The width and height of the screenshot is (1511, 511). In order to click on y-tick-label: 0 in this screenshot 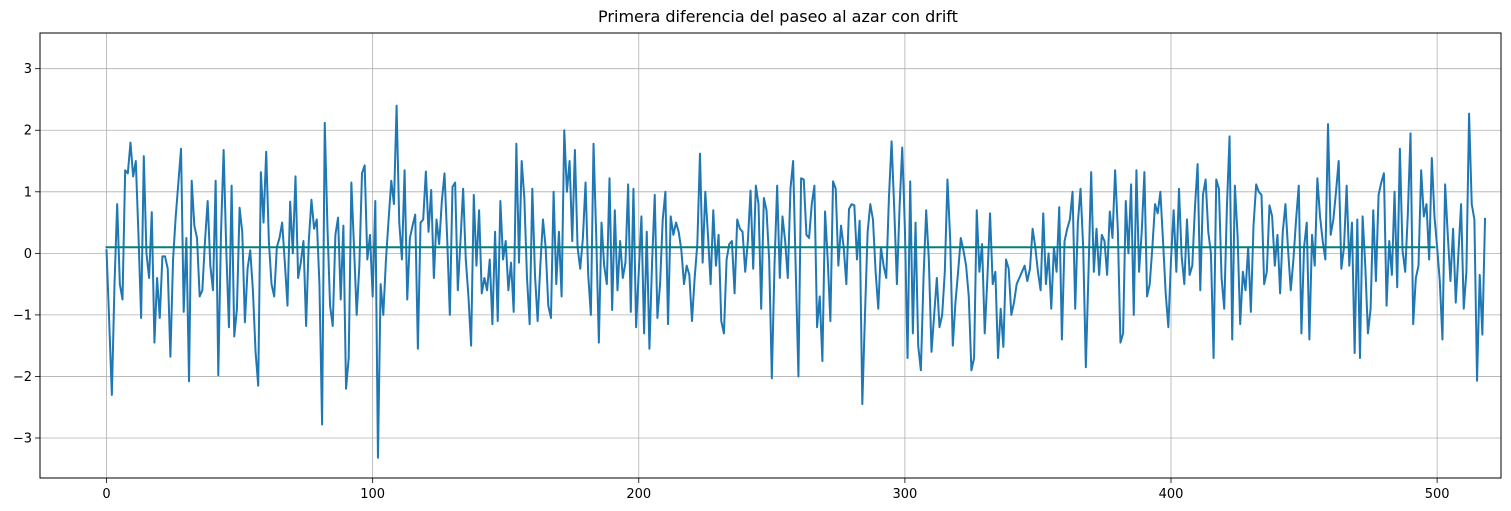, I will do `click(28, 254)`.